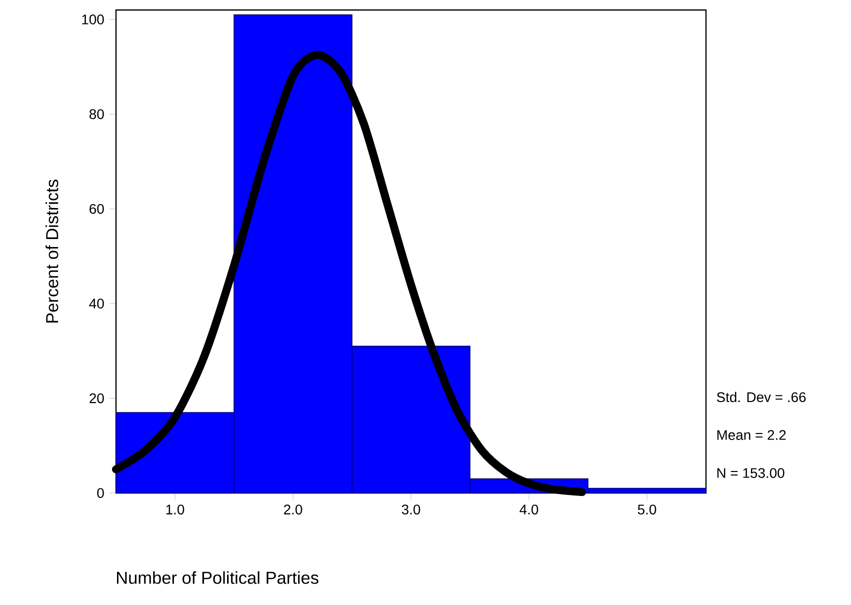  Describe the element at coordinates (97, 398) in the screenshot. I see `y-tick-label: 20` at that location.